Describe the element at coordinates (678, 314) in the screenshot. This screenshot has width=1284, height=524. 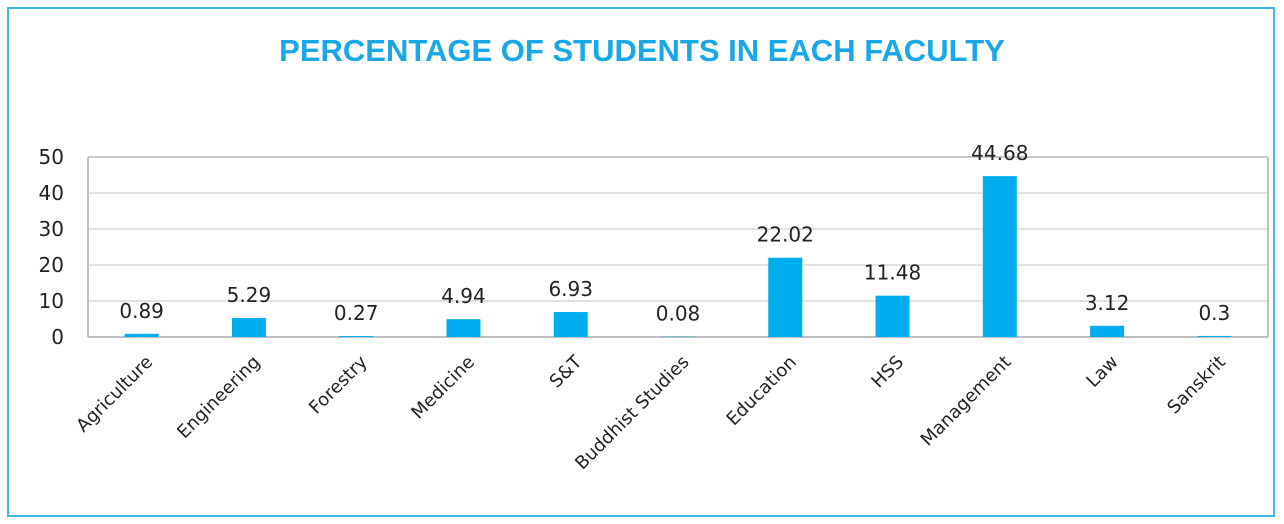
I see `data-label: 0.08` at that location.